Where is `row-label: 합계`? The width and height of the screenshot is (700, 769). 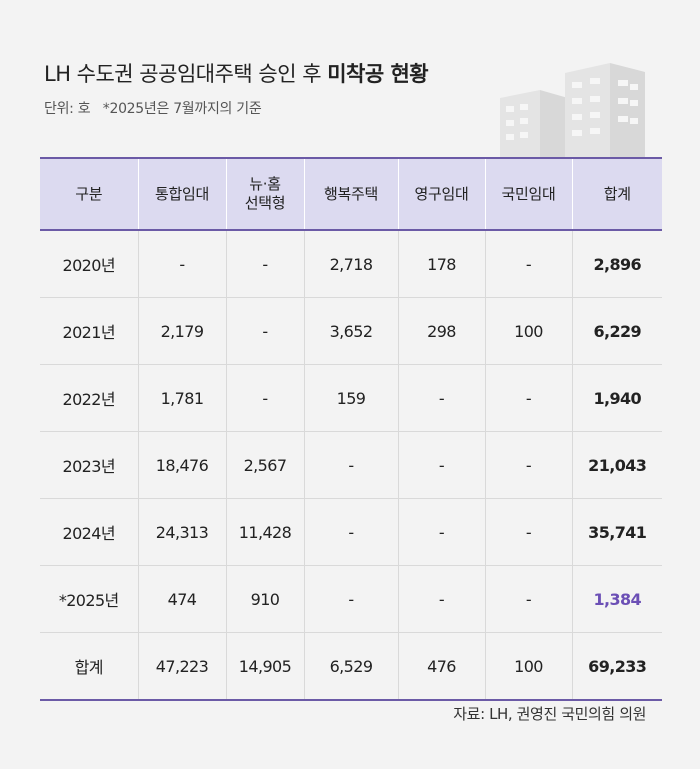
row-label: 합계 is located at coordinates (89, 666).